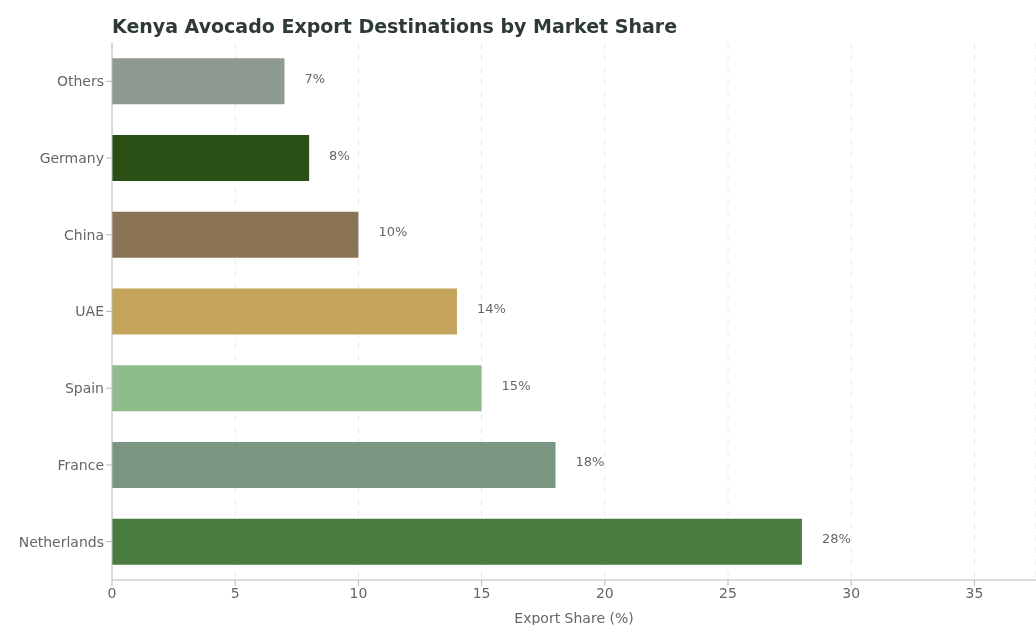 Image resolution: width=1036 pixels, height=625 pixels. What do you see at coordinates (481, 592) in the screenshot?
I see `x-tick-label: 15` at bounding box center [481, 592].